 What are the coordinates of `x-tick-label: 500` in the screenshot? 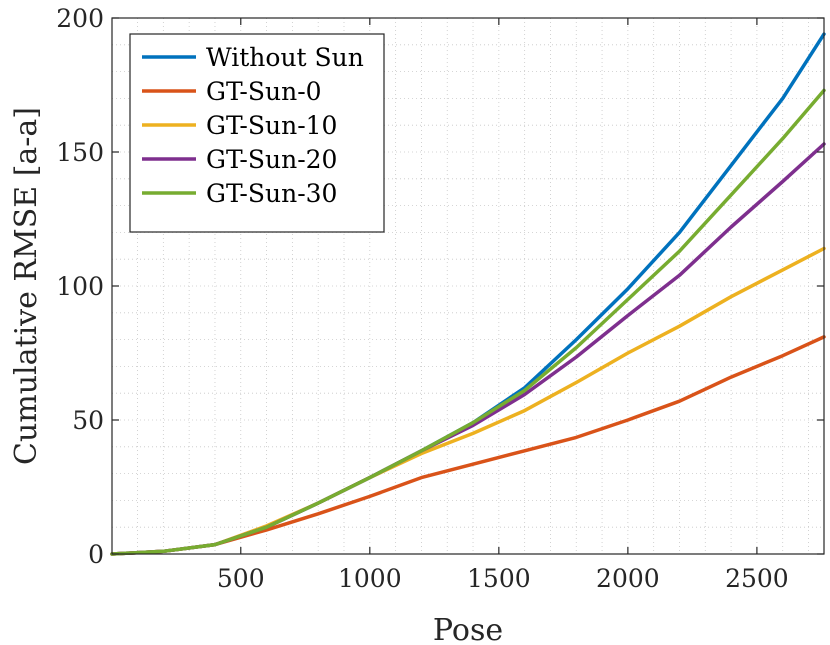 It's located at (241, 578).